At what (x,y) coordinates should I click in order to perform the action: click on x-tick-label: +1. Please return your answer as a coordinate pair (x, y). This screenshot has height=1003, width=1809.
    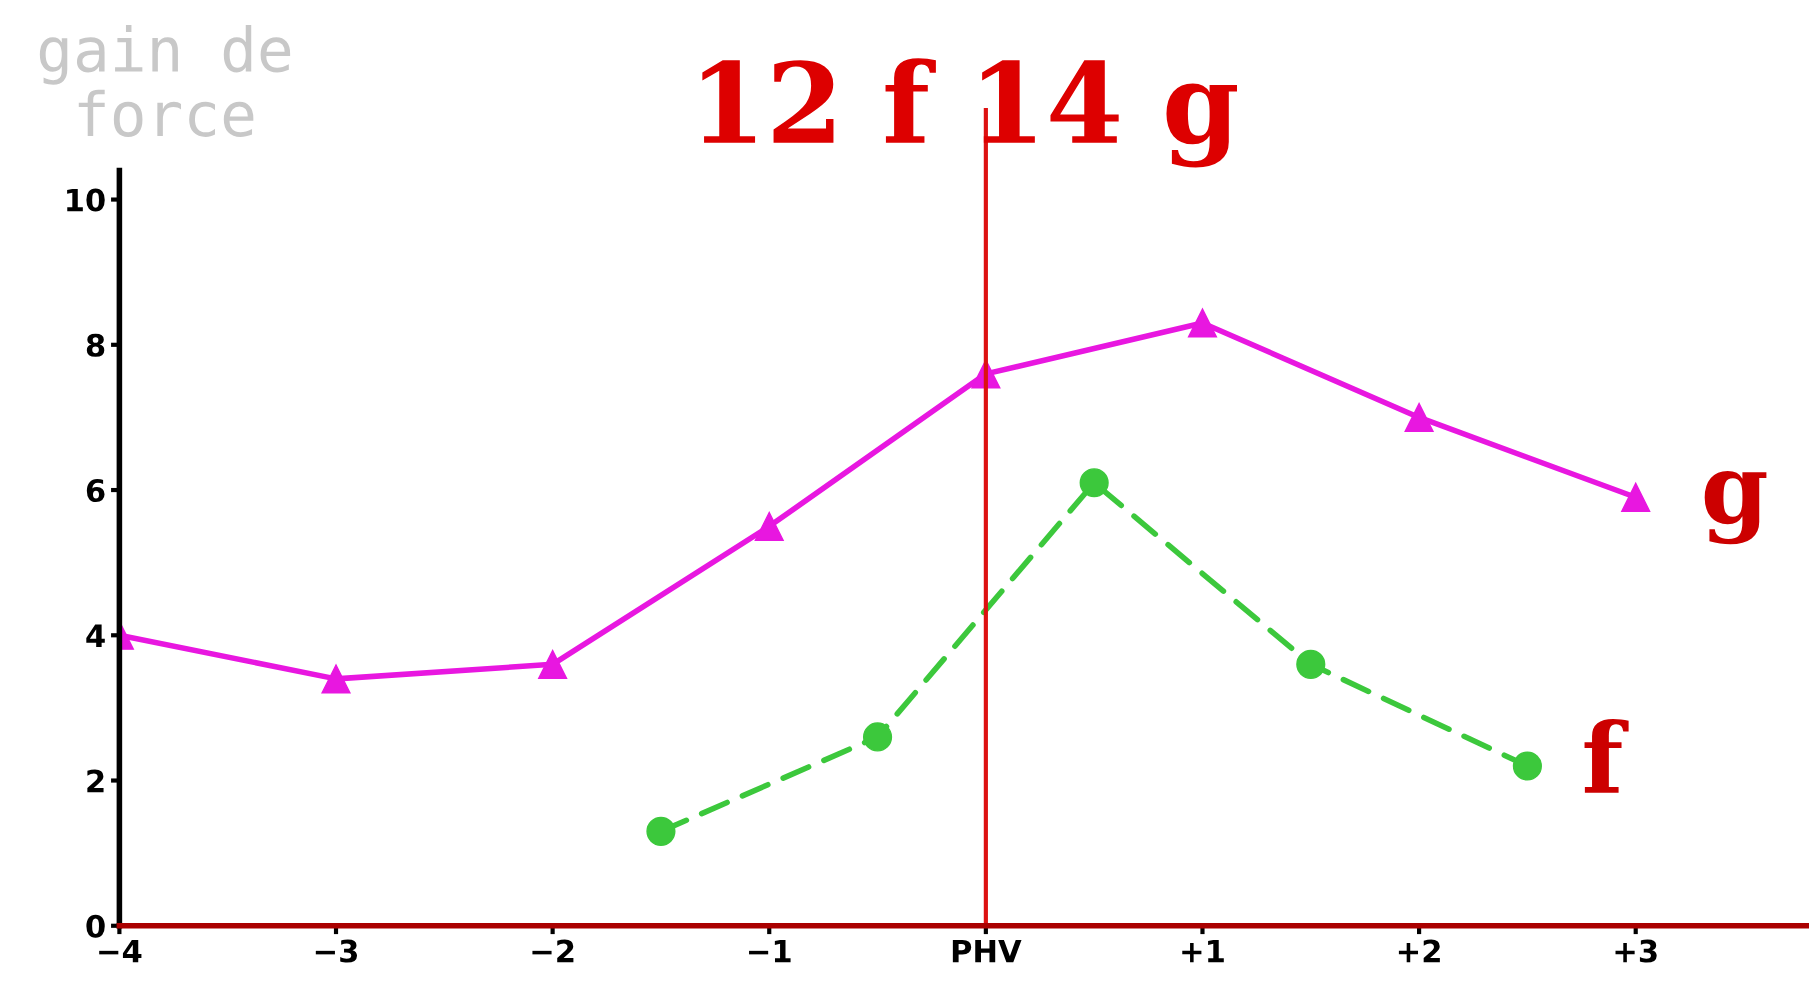
    Looking at the image, I should click on (1203, 951).